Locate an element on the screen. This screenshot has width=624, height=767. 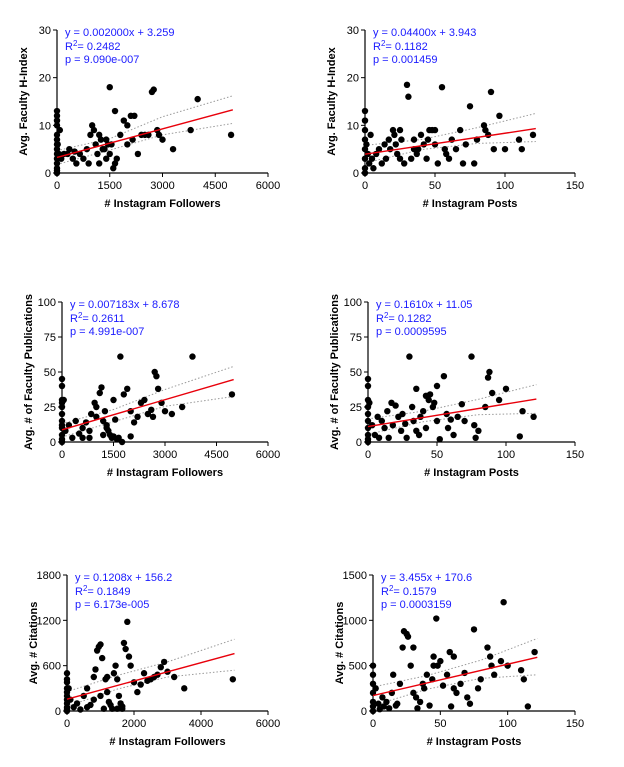
y-tick-label: 600 is located at coordinates (52, 667).